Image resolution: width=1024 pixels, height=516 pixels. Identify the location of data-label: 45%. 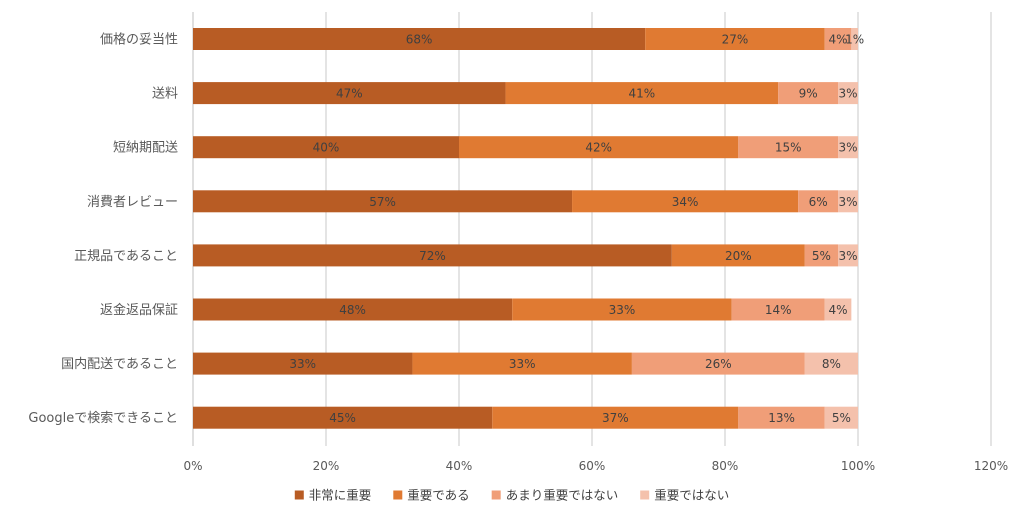
(342, 418).